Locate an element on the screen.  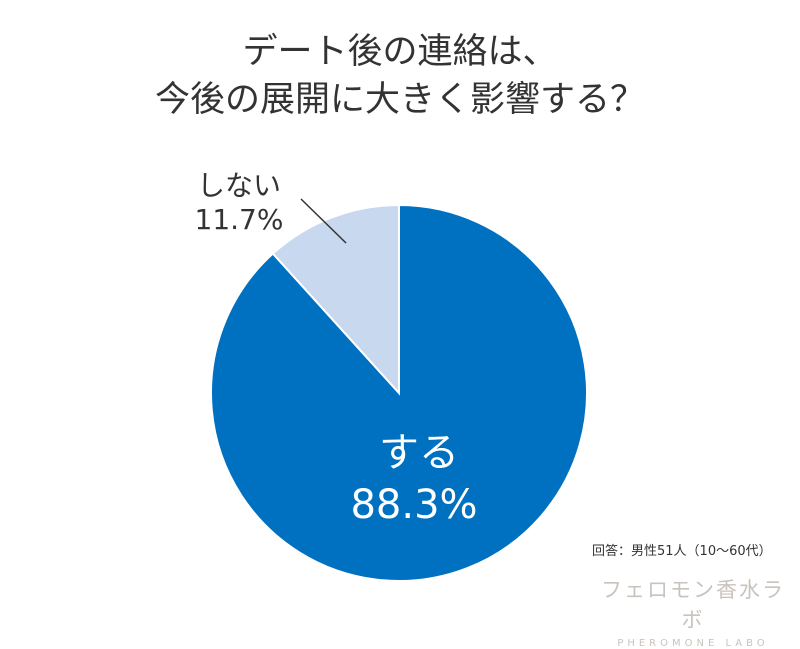
chart-title: デート後の連絡は、 今後の展開に大きく影響する？ is located at coordinates (400, 76).